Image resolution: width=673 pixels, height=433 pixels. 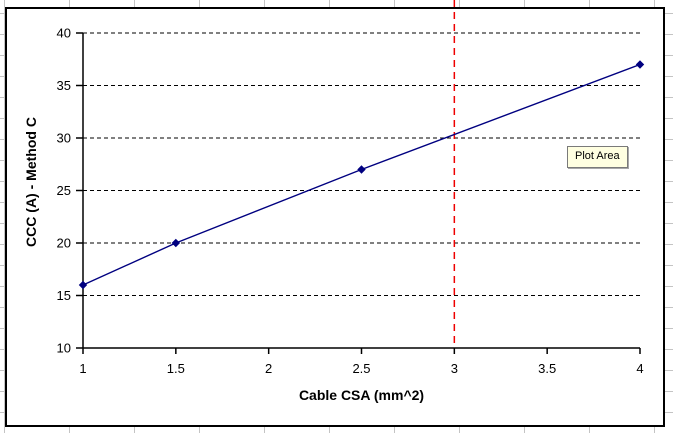 What do you see at coordinates (639, 368) in the screenshot?
I see `x-tick-label: 4` at bounding box center [639, 368].